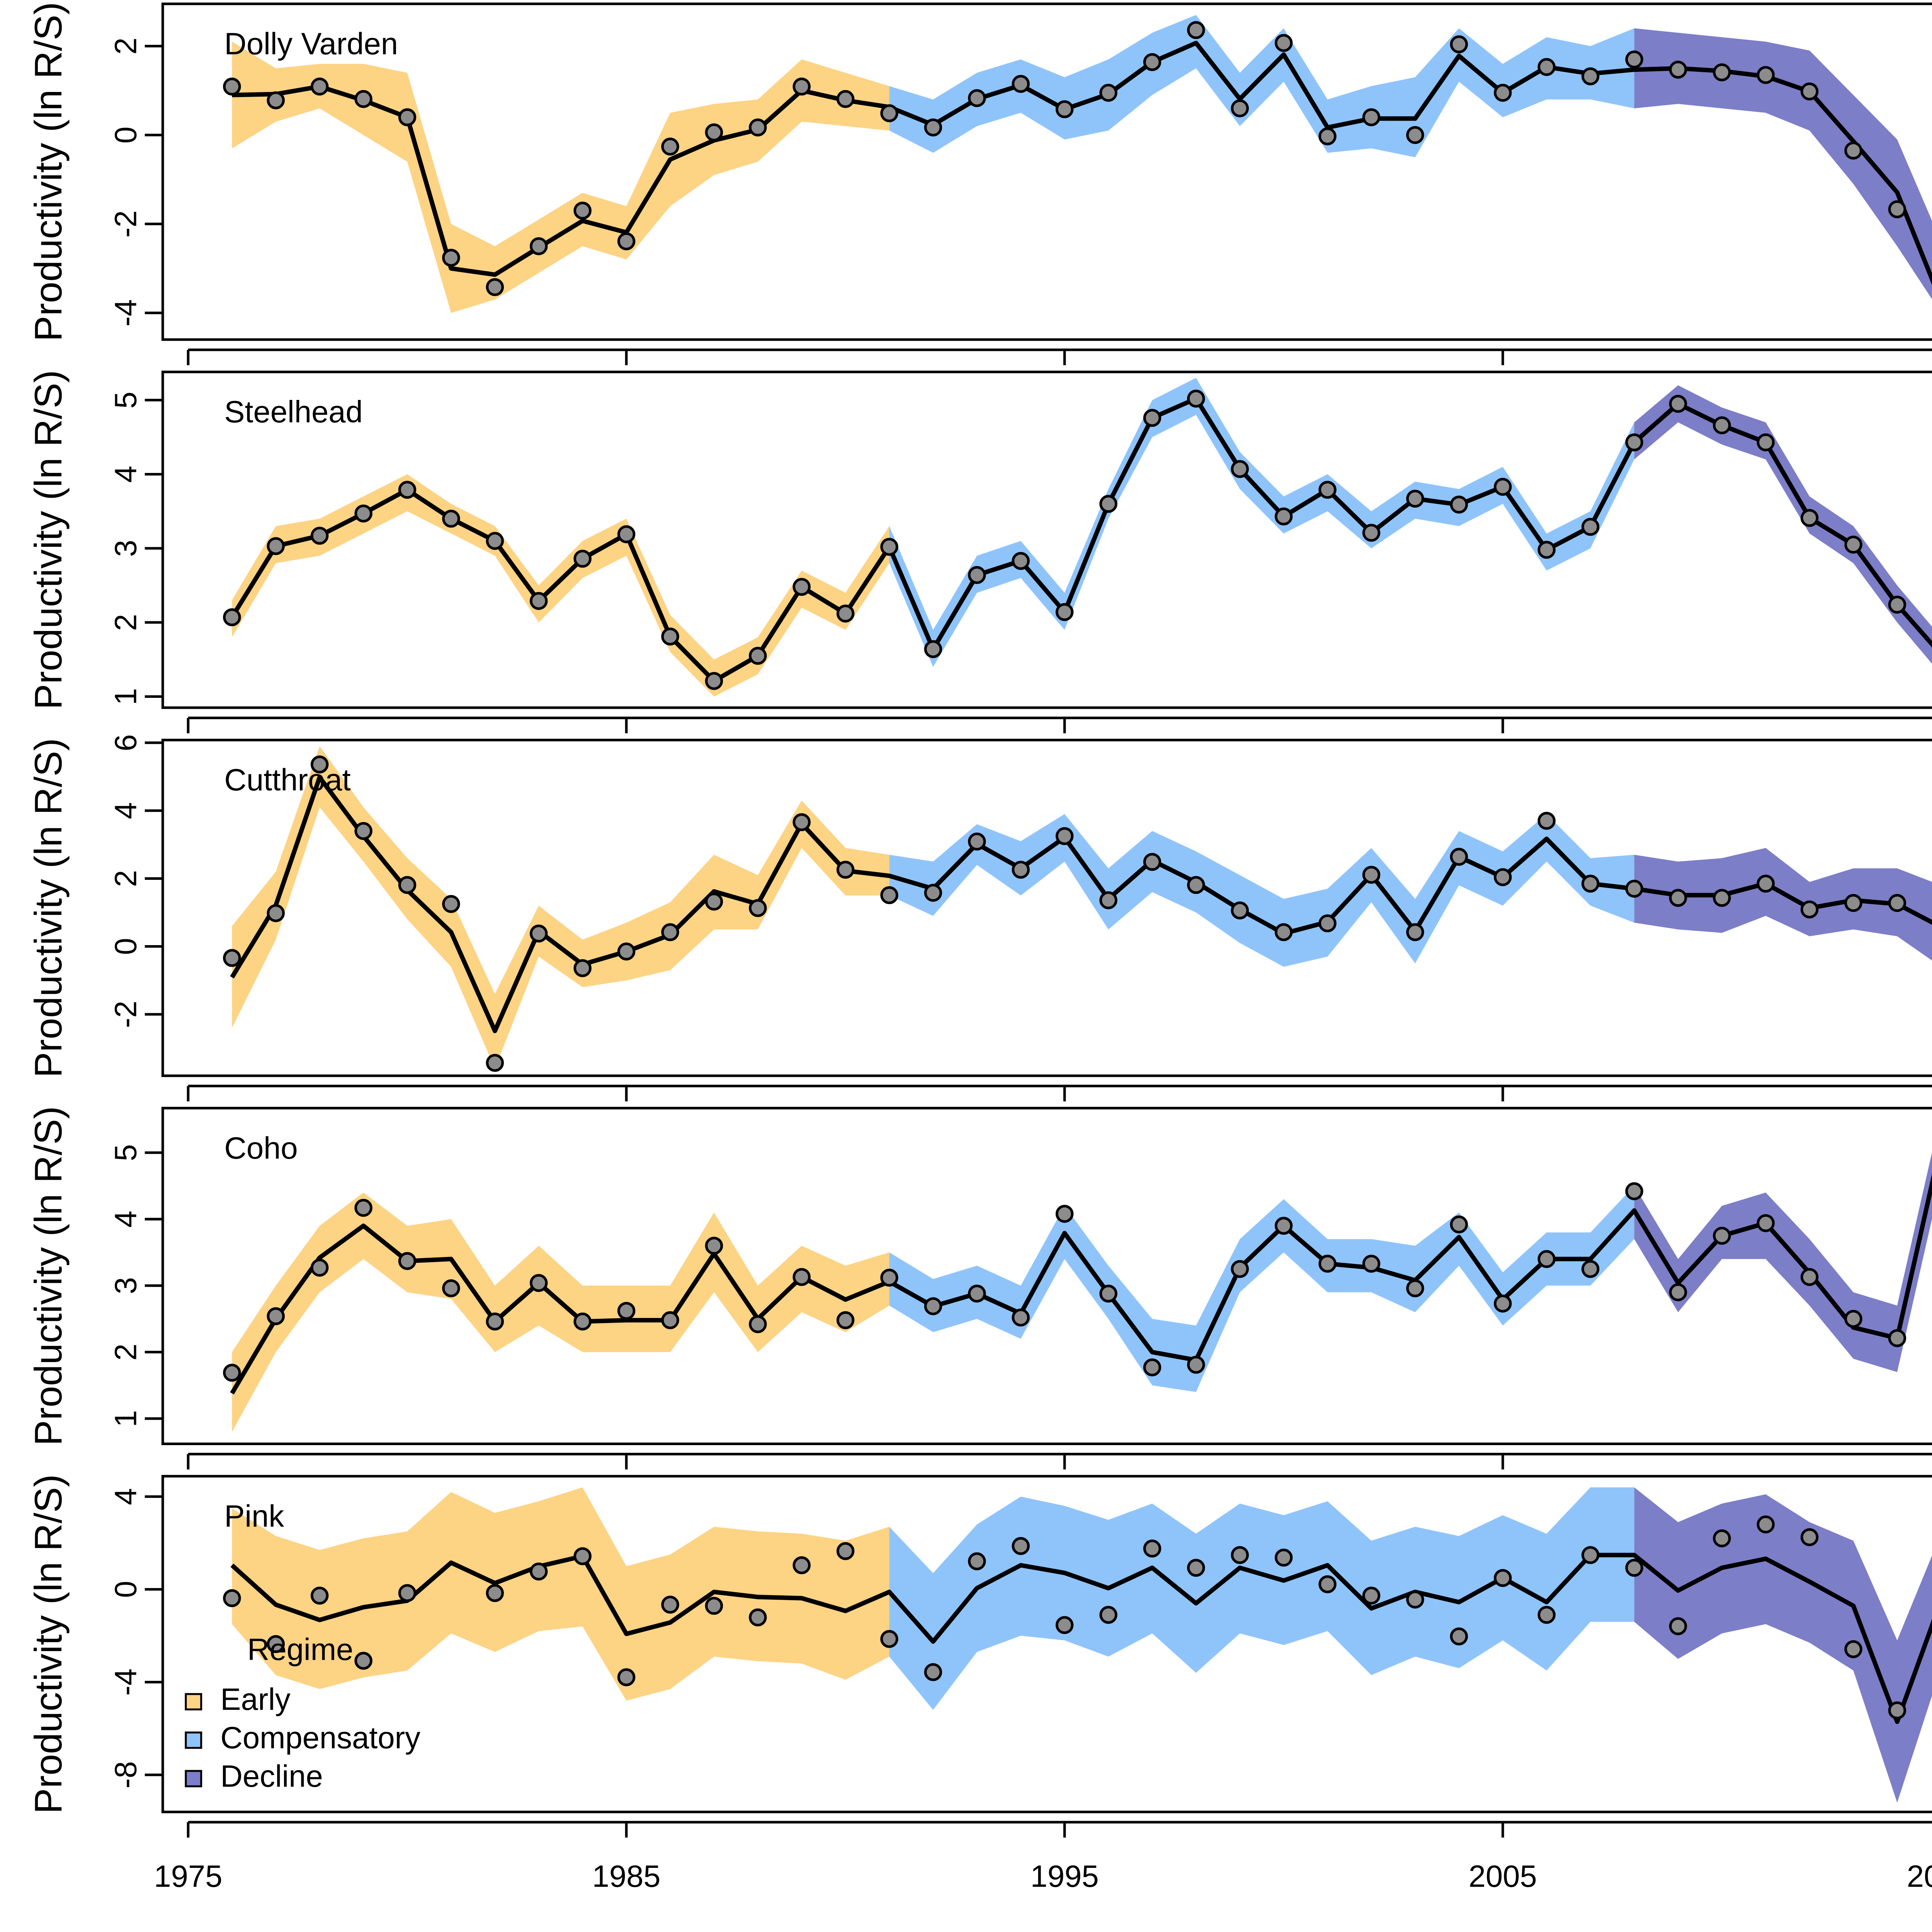 This screenshot has height=1932, width=1932. What do you see at coordinates (188, 1876) in the screenshot?
I see `x-tick-label: 1975` at bounding box center [188, 1876].